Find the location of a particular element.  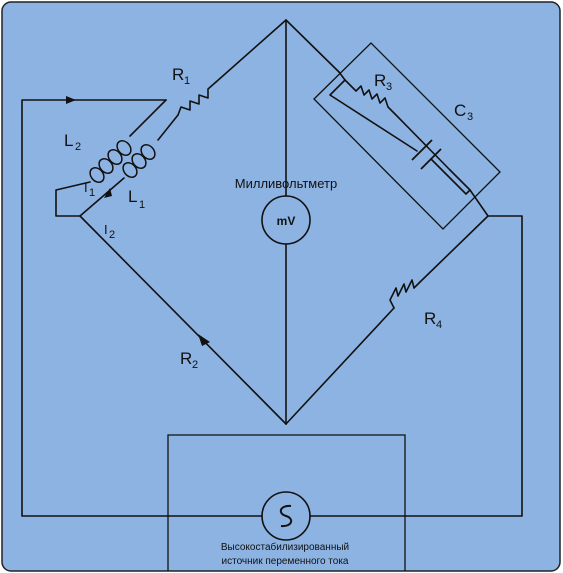

current-arrow-i1 is located at coordinates (108, 193).